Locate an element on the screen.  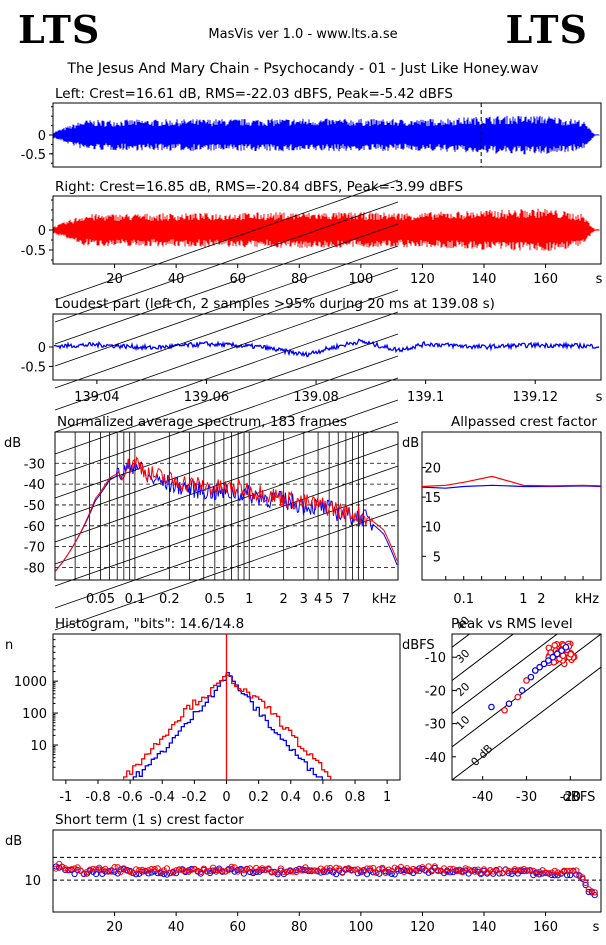
peak-vs-rms-diagonal-label: 30 is located at coordinates (462, 656).